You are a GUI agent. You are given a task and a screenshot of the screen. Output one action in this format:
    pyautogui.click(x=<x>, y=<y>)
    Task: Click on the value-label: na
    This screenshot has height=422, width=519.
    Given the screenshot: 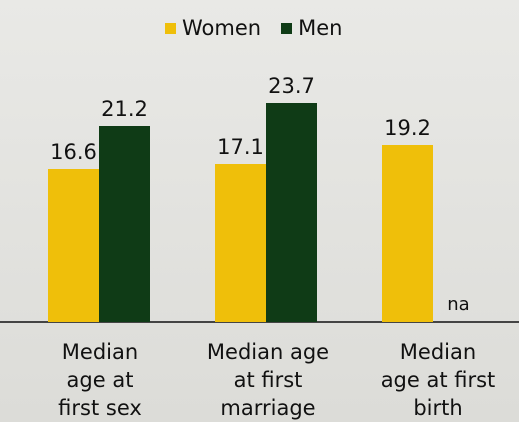 What is the action you would take?
    pyautogui.click(x=458, y=304)
    